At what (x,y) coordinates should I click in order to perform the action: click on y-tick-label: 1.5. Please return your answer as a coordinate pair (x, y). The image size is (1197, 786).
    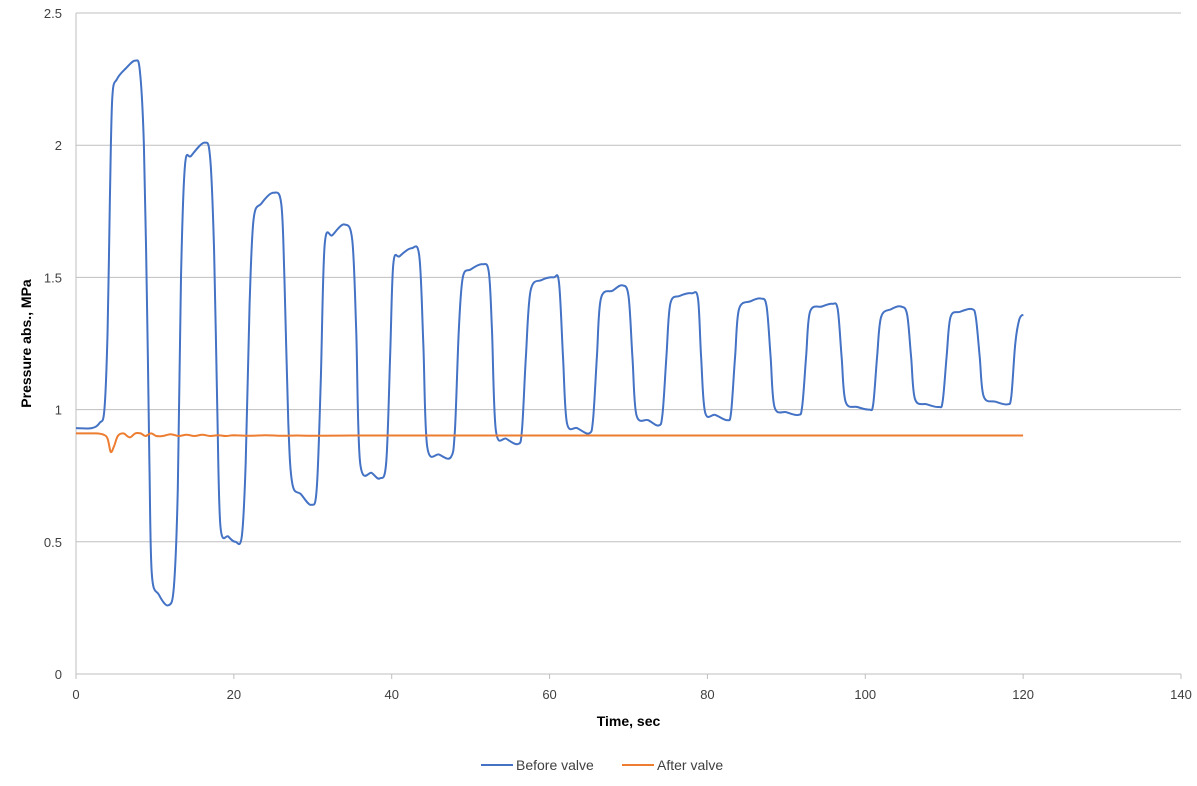
    Looking at the image, I should click on (53, 277).